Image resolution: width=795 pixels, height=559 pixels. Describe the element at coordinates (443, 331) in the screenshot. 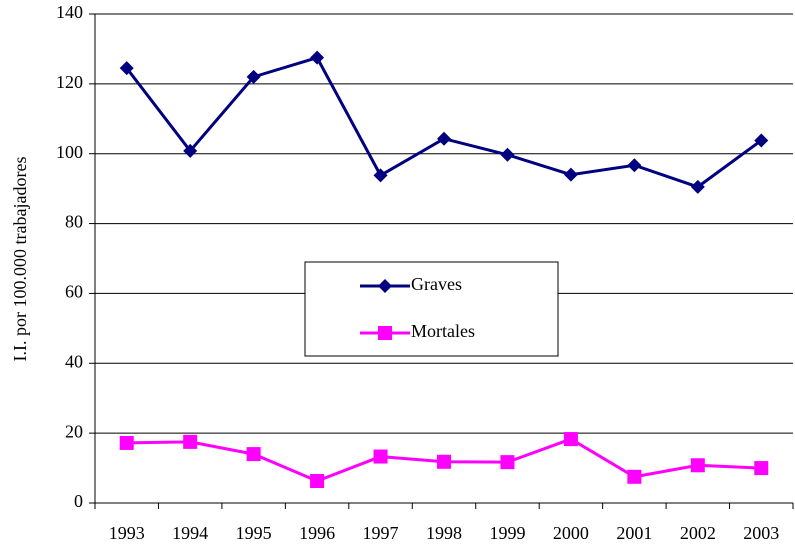

I see `legend-label: Mortales` at that location.